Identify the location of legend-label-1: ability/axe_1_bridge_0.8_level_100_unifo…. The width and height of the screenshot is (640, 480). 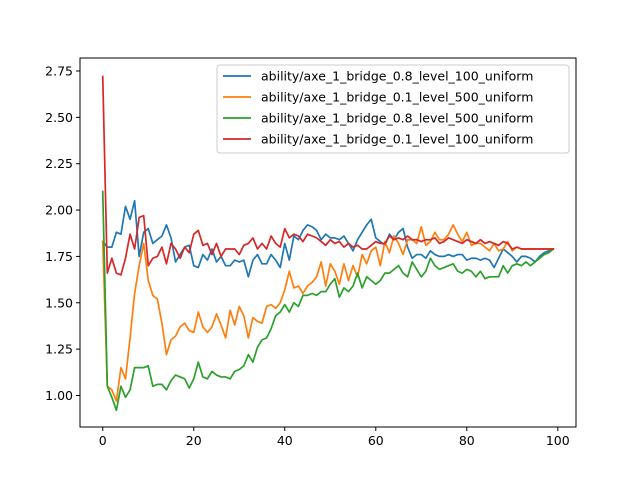
(397, 76).